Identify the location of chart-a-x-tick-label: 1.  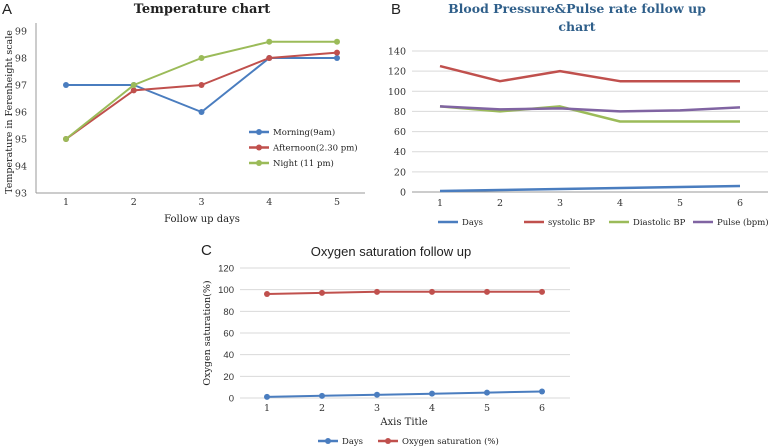
(66, 202).